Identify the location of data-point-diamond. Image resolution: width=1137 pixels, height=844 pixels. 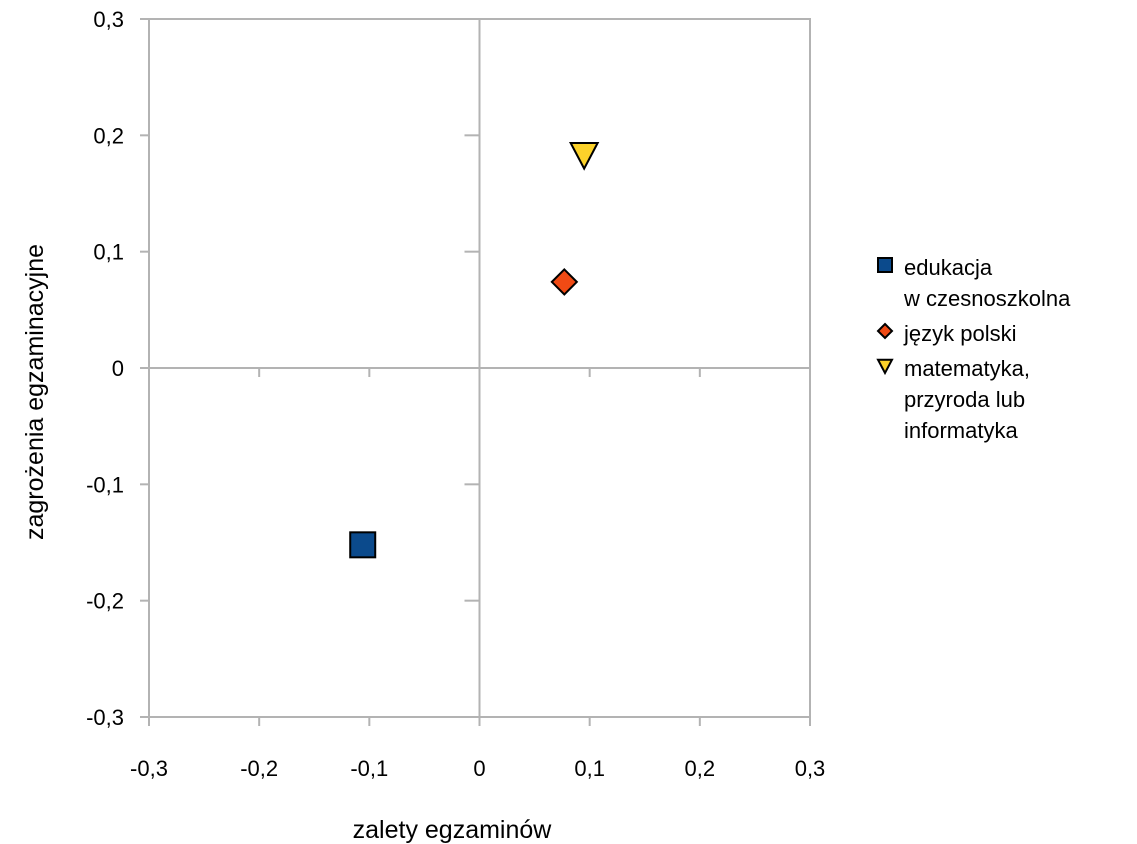
(564, 281).